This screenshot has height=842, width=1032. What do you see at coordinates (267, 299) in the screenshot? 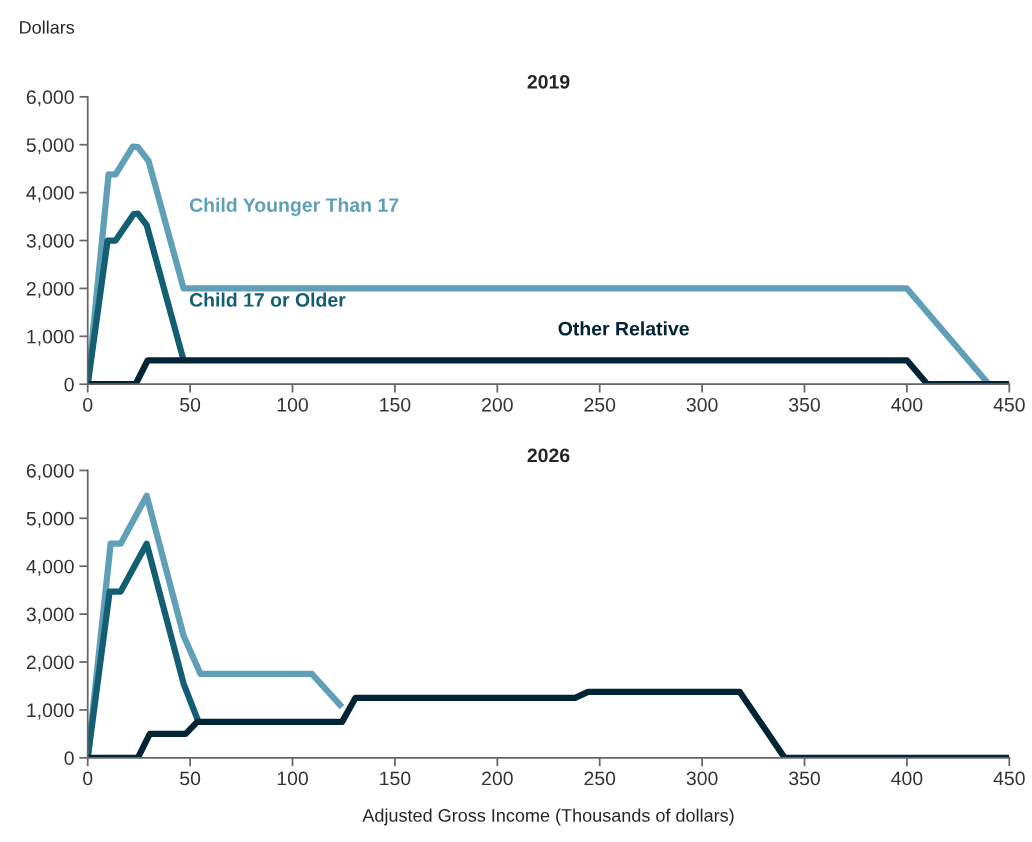
I see `series-label: Child 17 or Older` at bounding box center [267, 299].